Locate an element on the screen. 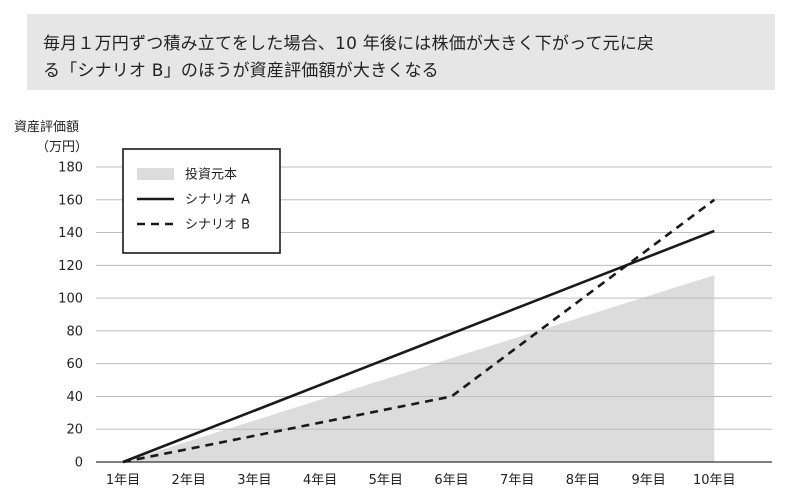  x-tick-label: 6年目 is located at coordinates (451, 480).